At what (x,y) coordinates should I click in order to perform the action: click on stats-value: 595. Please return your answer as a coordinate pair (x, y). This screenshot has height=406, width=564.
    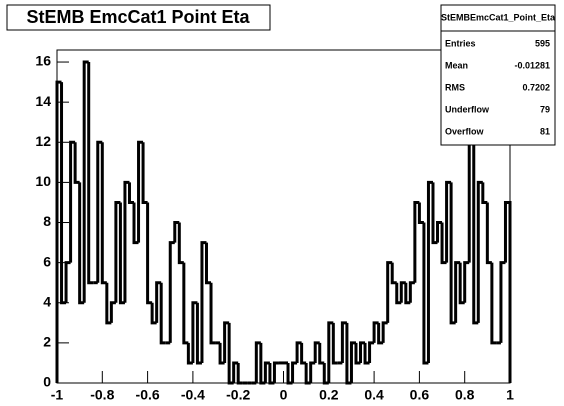
    Looking at the image, I should click on (542, 43).